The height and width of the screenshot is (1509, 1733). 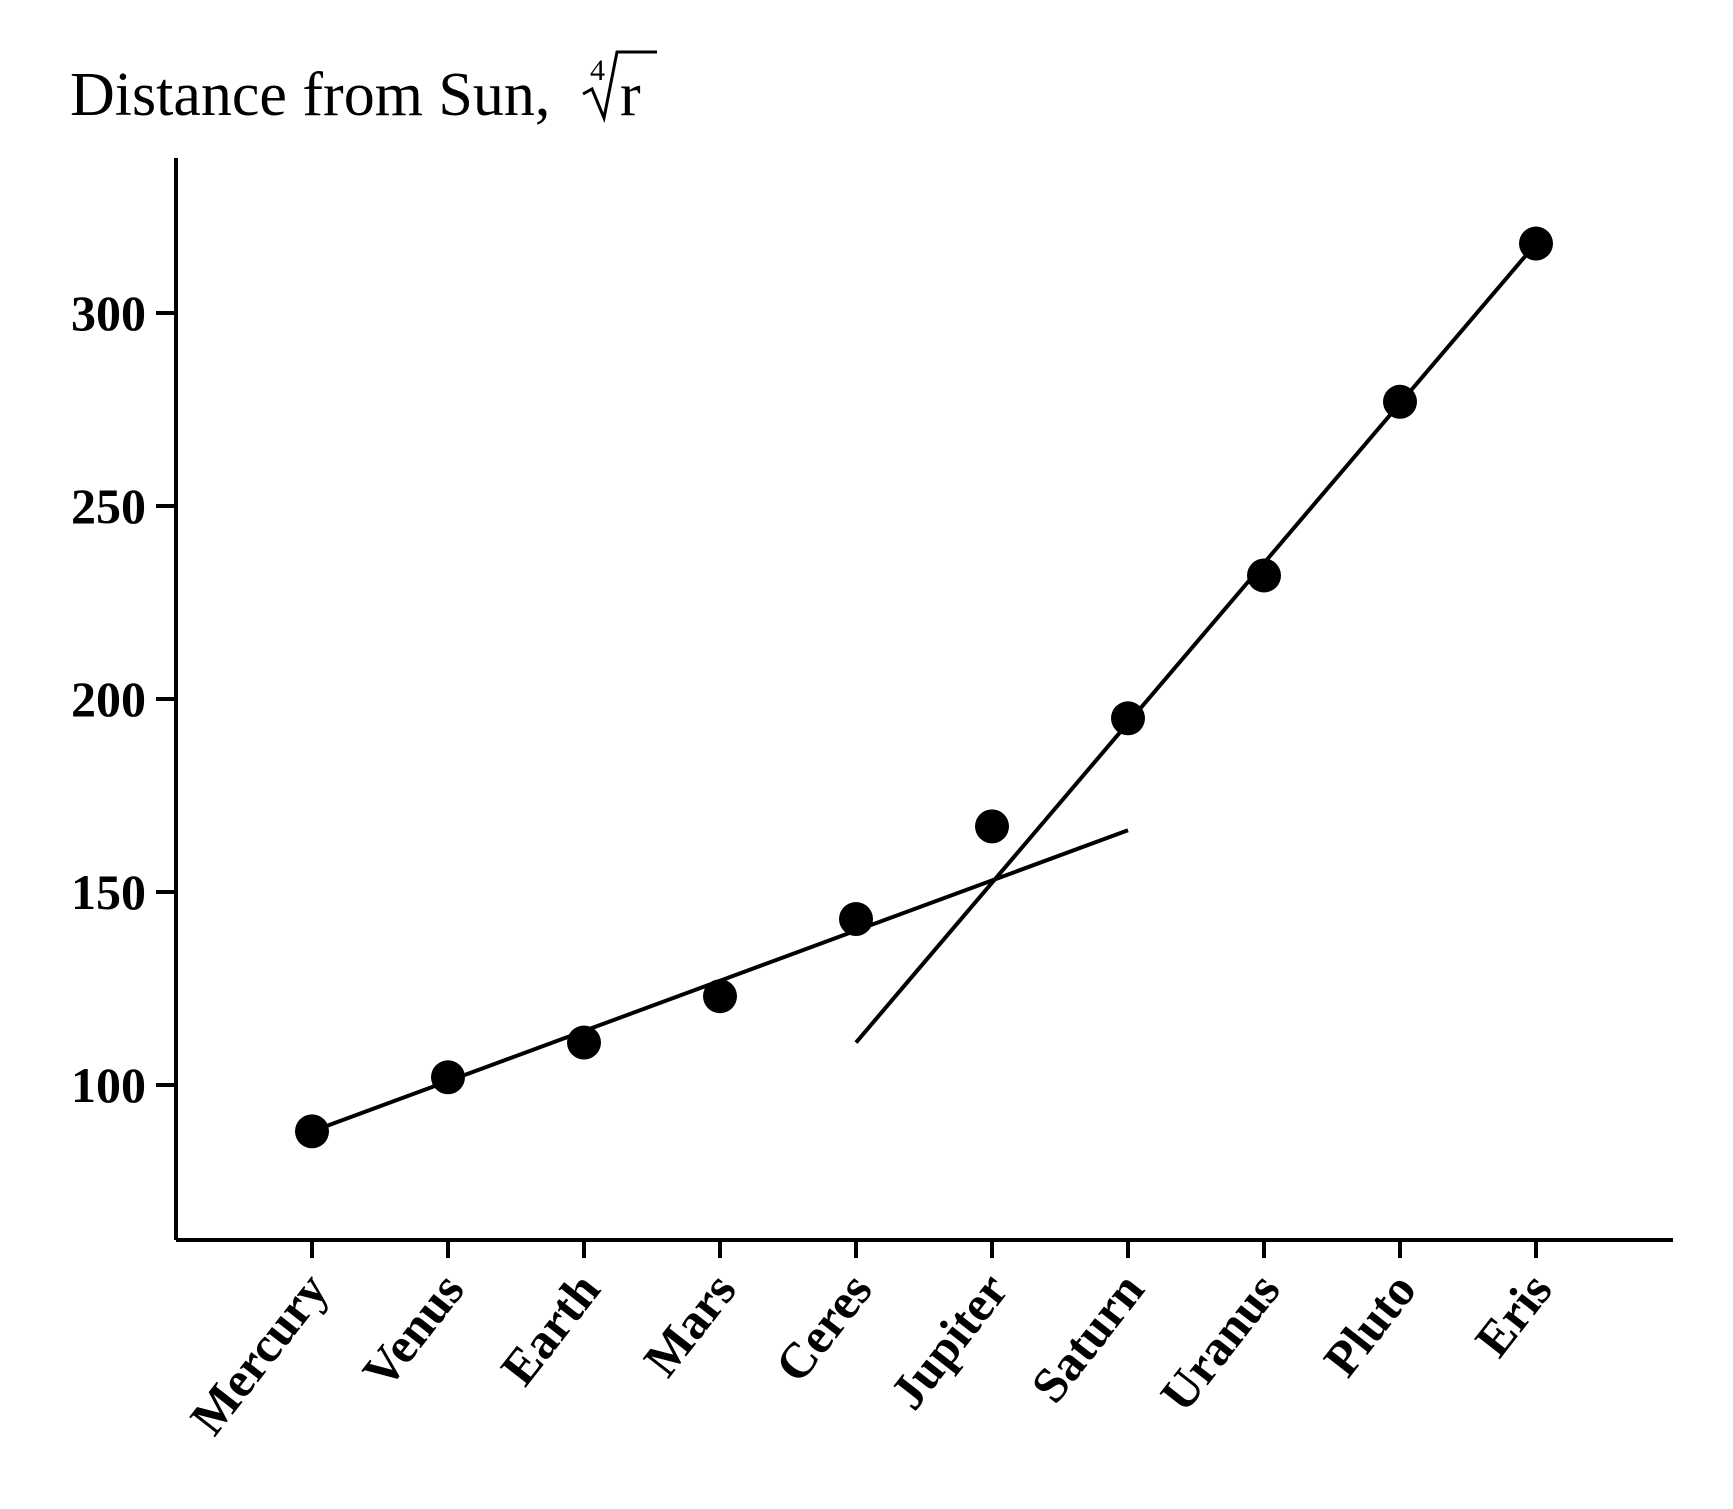 What do you see at coordinates (550, 1328) in the screenshot?
I see `x-tick-label-earth: Earth` at bounding box center [550, 1328].